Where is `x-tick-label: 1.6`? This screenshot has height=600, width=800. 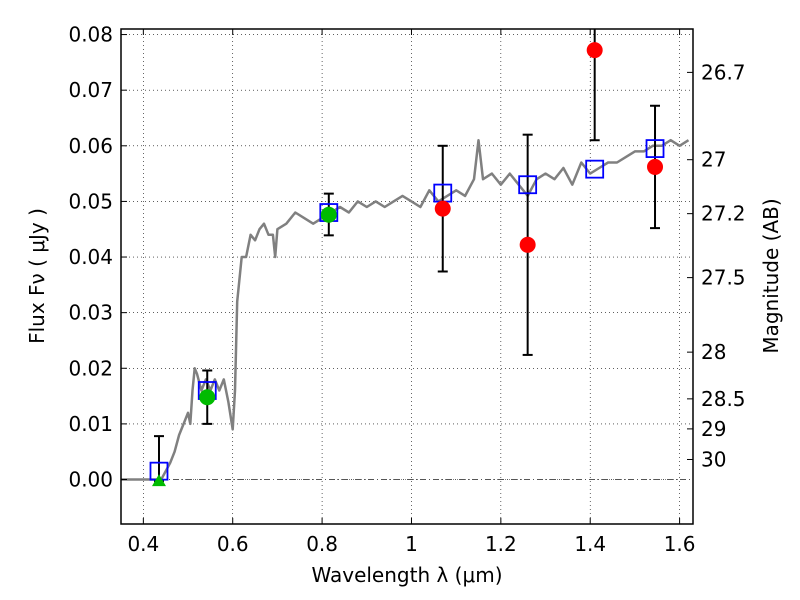 x-tick-label: 1.6 is located at coordinates (680, 544).